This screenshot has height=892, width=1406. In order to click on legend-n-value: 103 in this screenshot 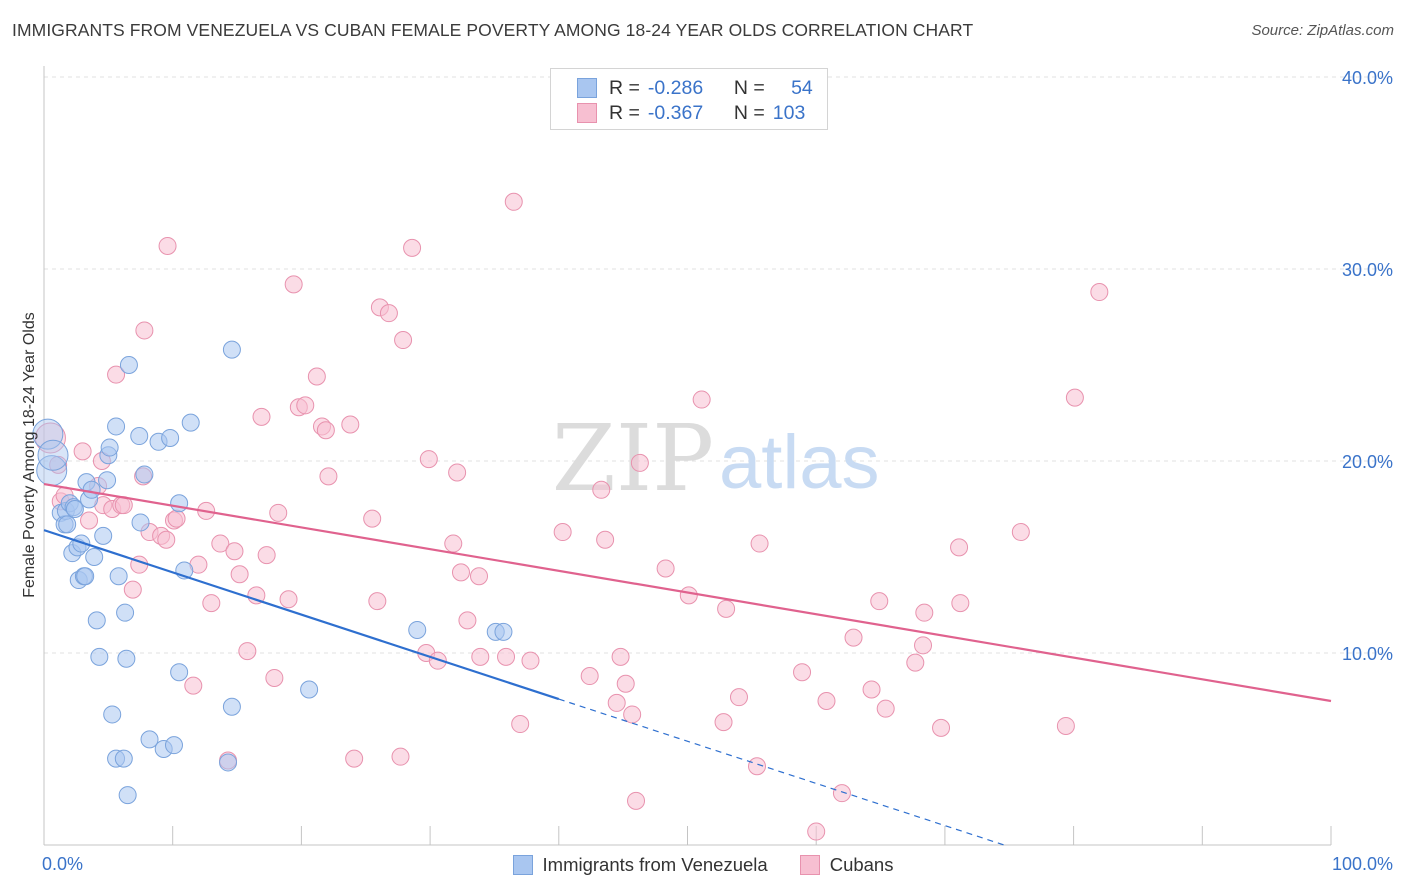, I will do `click(789, 112)`.